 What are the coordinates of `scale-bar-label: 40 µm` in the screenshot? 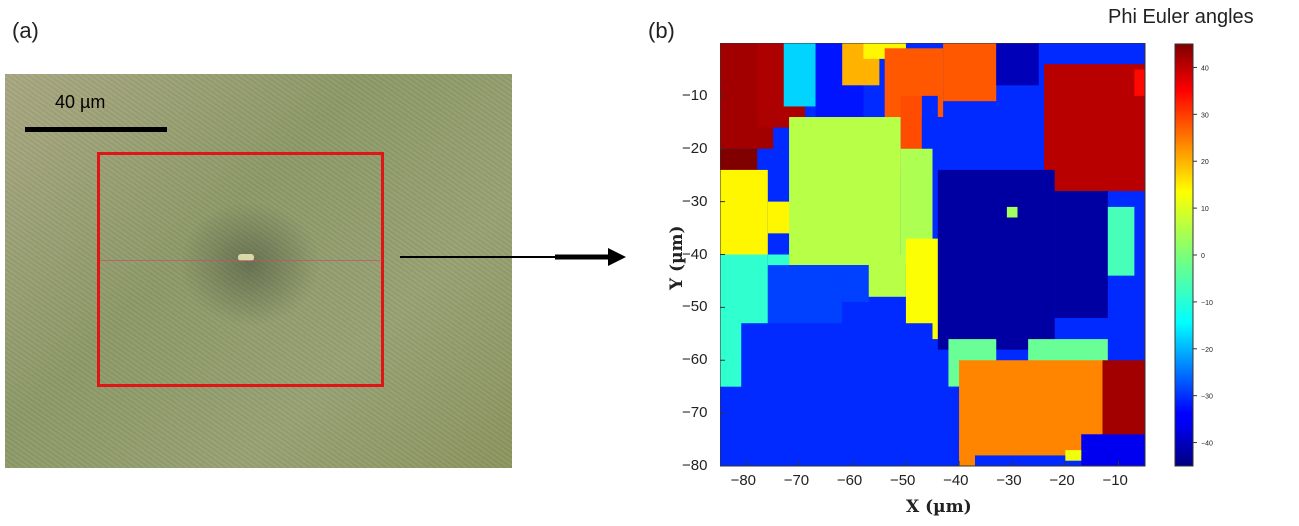 It's located at (80, 102).